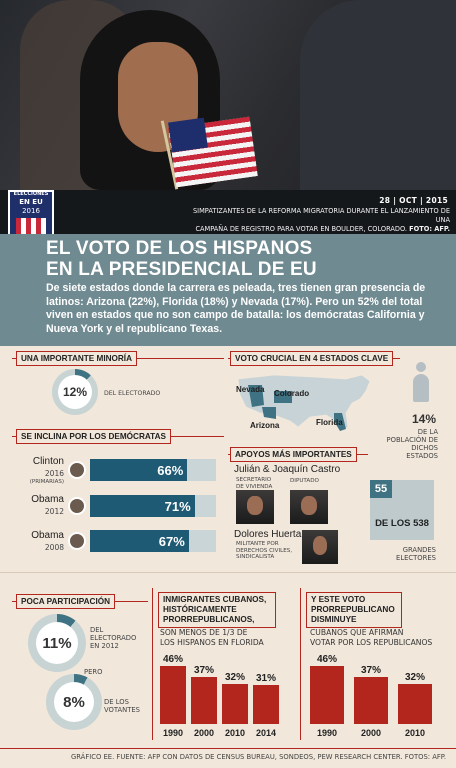 Image resolution: width=456 pixels, height=768 pixels. What do you see at coordinates (309, 507) in the screenshot?
I see `joaquin-castro-photo` at bounding box center [309, 507].